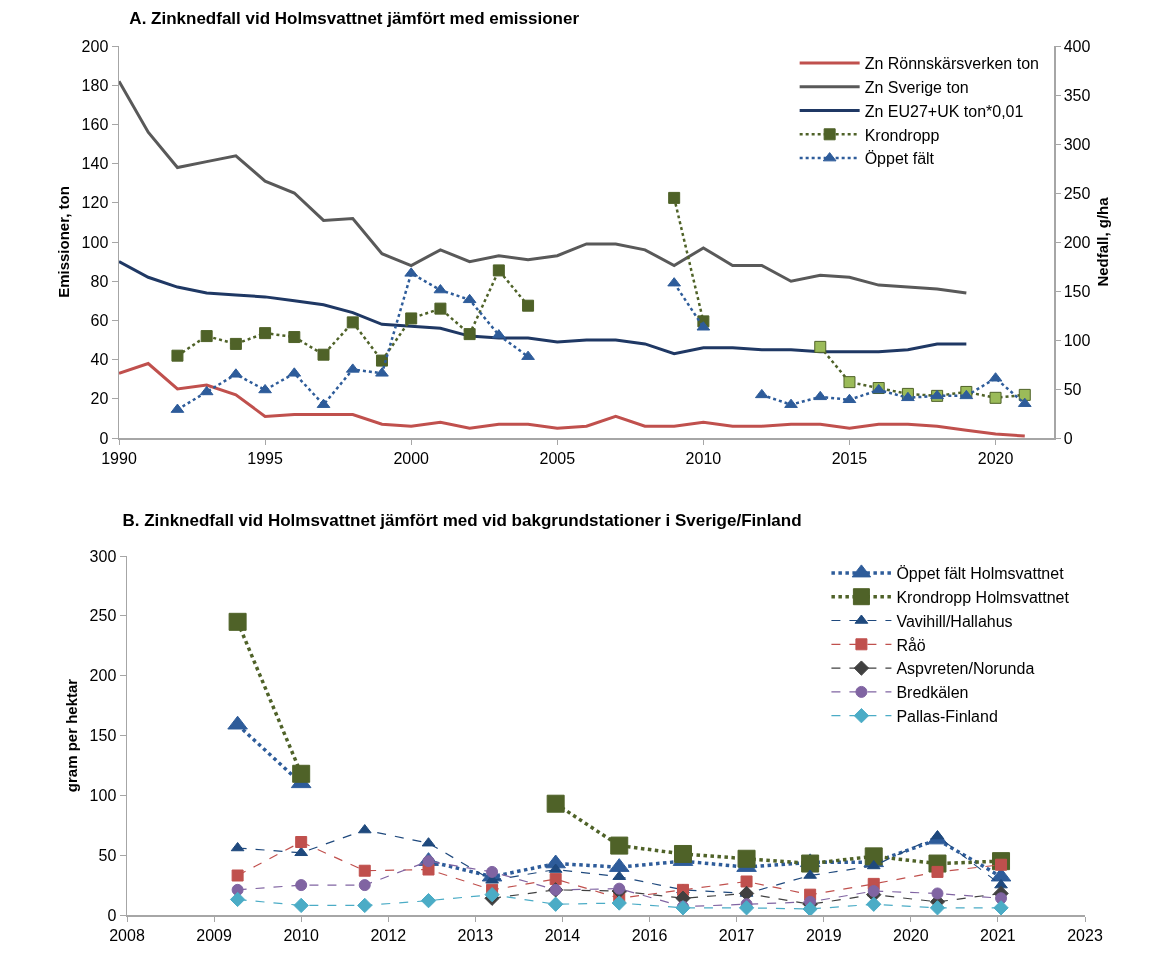 The height and width of the screenshot is (954, 1155). What do you see at coordinates (954, 621) in the screenshot?
I see `legend-label: Vavihill/Hallahus` at bounding box center [954, 621].